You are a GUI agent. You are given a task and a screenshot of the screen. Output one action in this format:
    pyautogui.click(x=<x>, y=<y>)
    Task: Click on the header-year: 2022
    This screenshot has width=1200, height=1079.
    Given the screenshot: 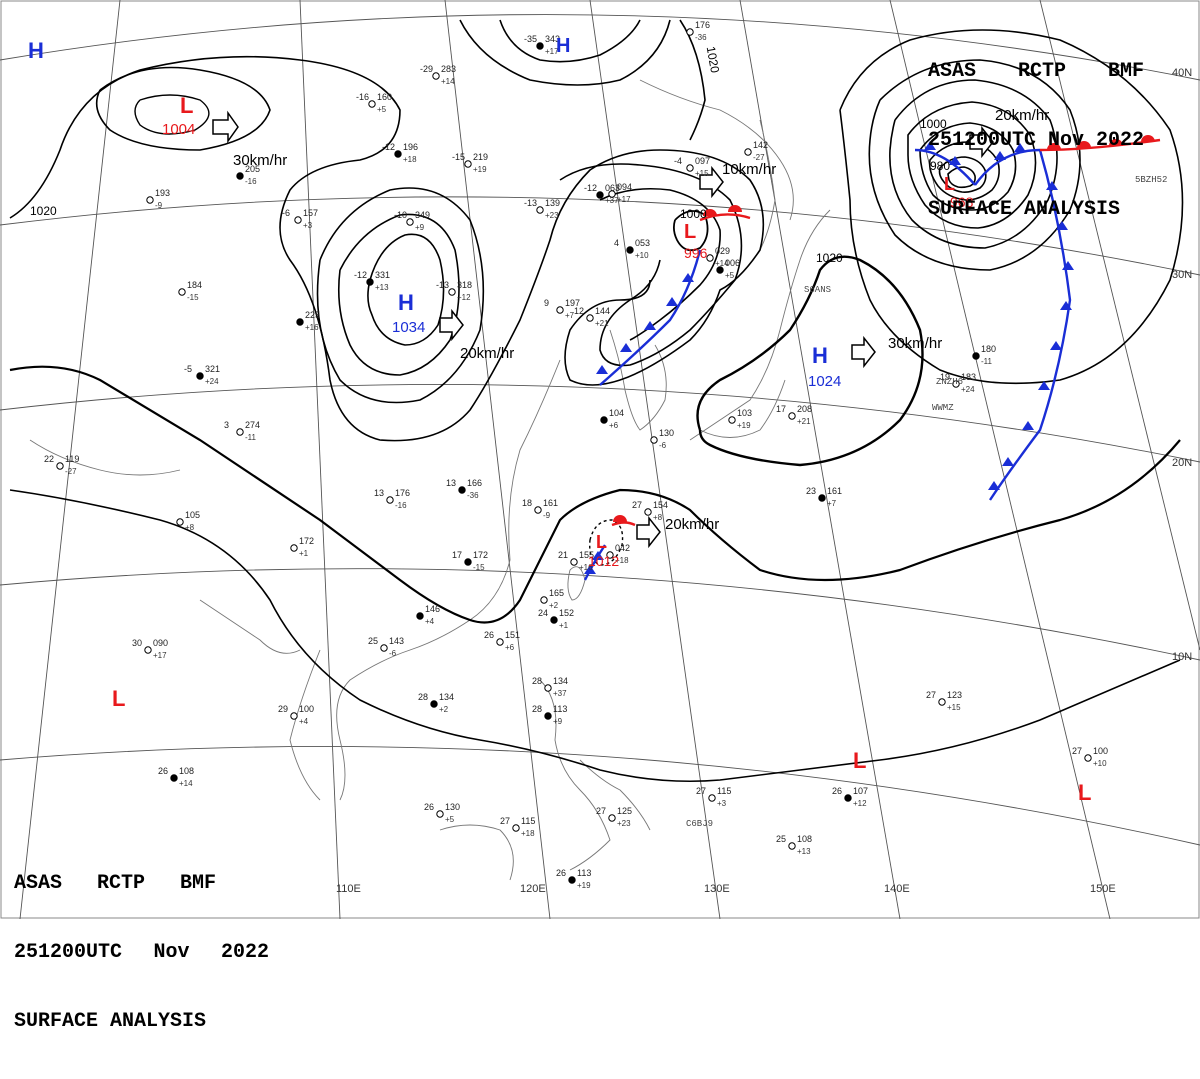 What is the action you would take?
    pyautogui.click(x=244, y=952)
    